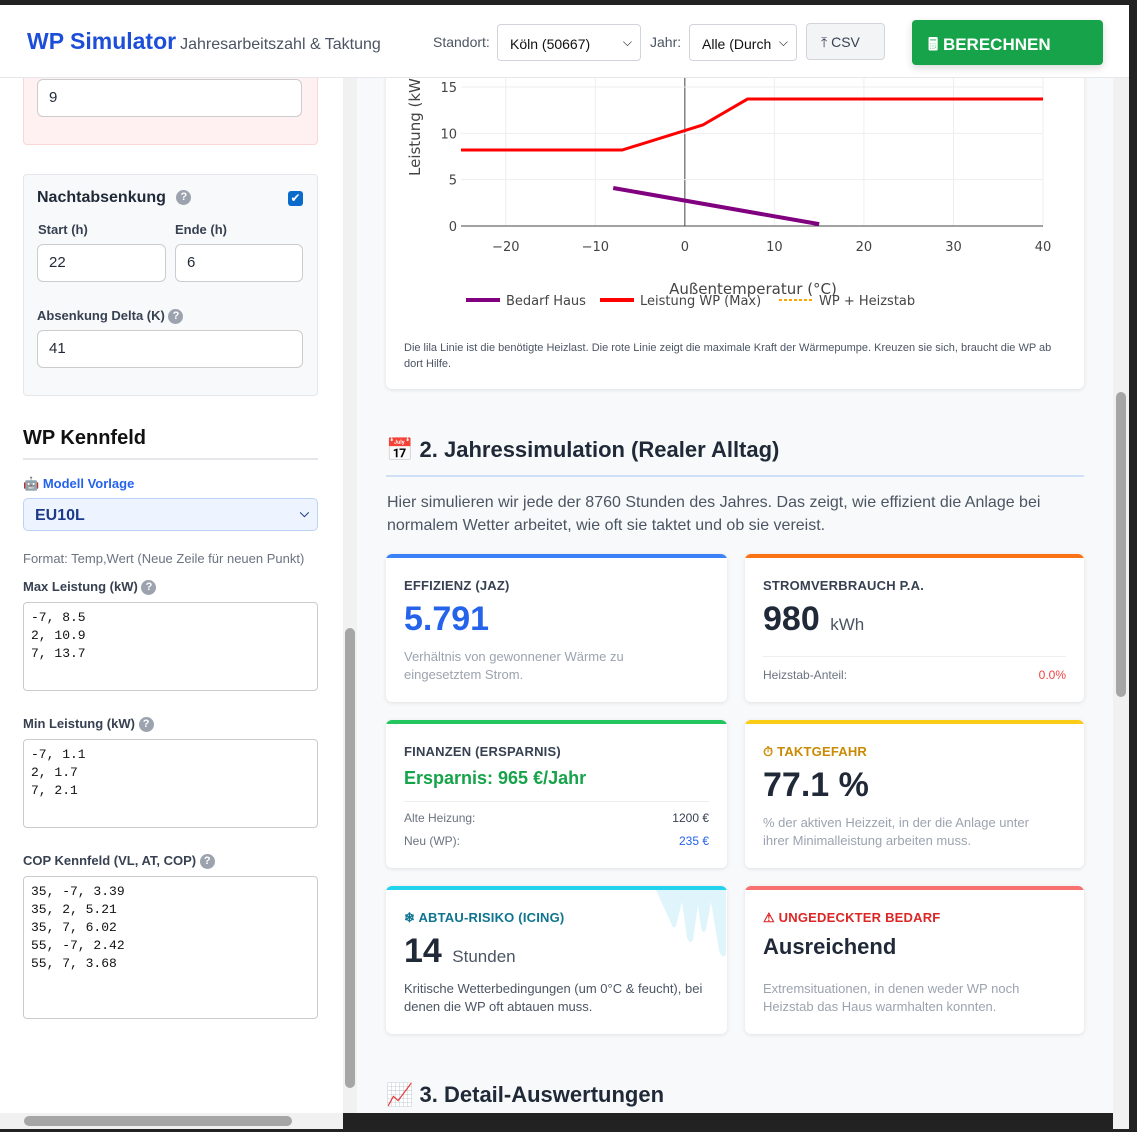 This screenshot has width=1137, height=1132. What do you see at coordinates (505, 247) in the screenshot?
I see `x-tick-label: −20` at bounding box center [505, 247].